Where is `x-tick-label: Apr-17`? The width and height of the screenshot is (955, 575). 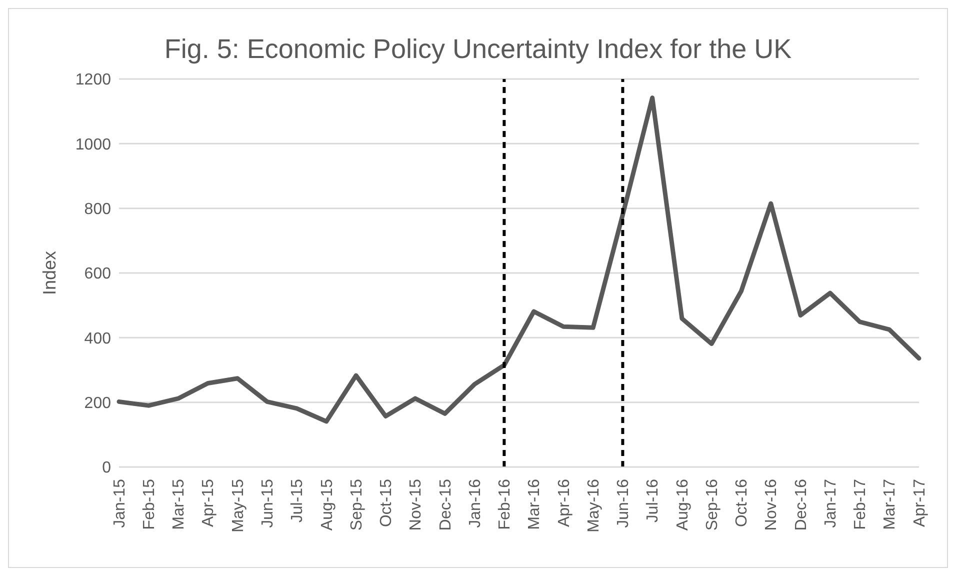
x-tick-label: Apr-17 is located at coordinates (919, 503).